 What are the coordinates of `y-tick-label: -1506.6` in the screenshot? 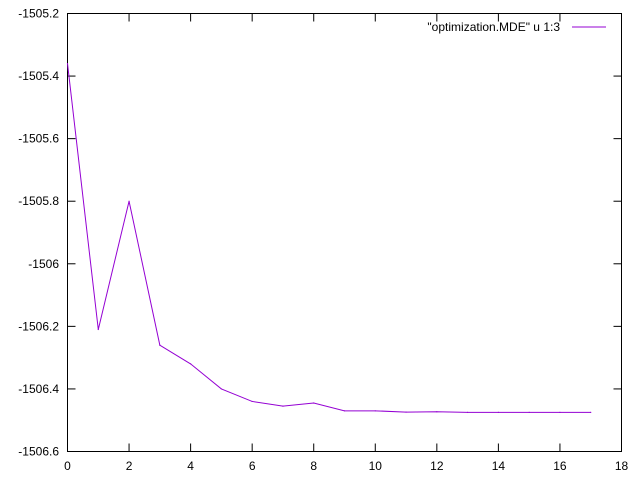 It's located at (38, 452).